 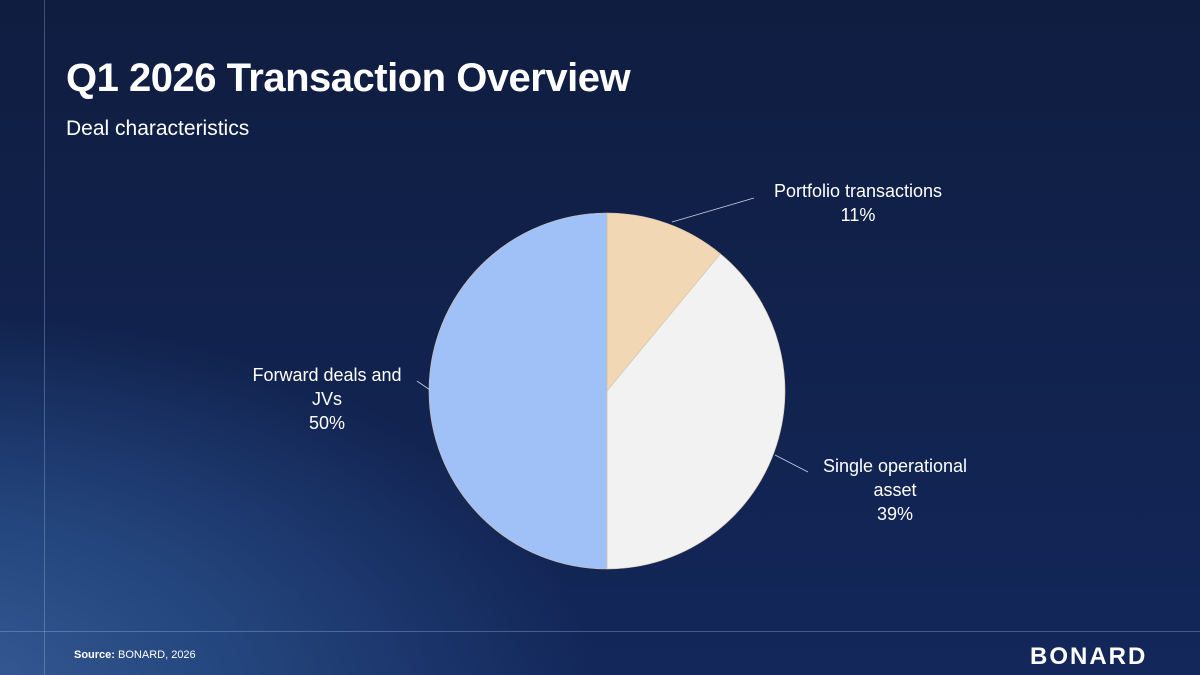 What do you see at coordinates (326, 375) in the screenshot?
I see `slice-category-label-2: Forward deals and` at bounding box center [326, 375].